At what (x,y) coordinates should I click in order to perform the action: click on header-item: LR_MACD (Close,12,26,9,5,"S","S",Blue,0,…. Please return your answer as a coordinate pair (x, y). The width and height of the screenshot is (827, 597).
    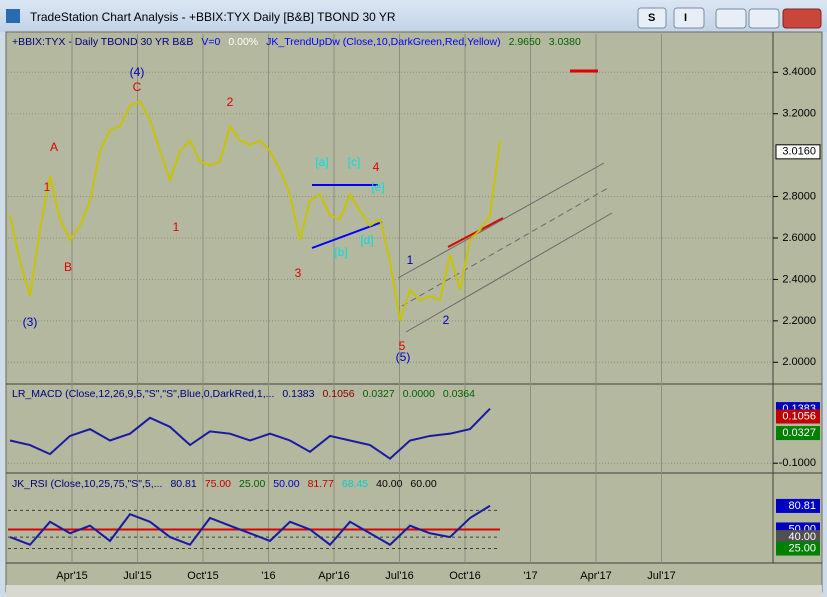
    Looking at the image, I should click on (143, 394).